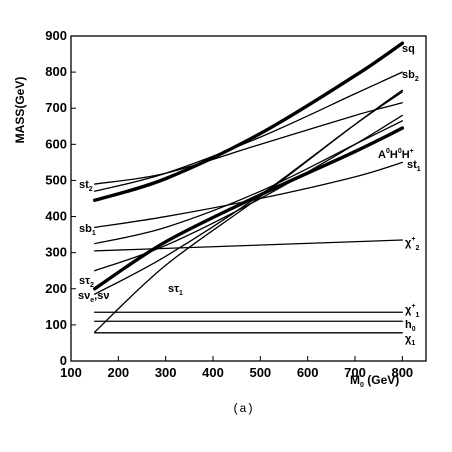  What do you see at coordinates (410, 340) in the screenshot?
I see `label-chi01: χ1` at bounding box center [410, 340].